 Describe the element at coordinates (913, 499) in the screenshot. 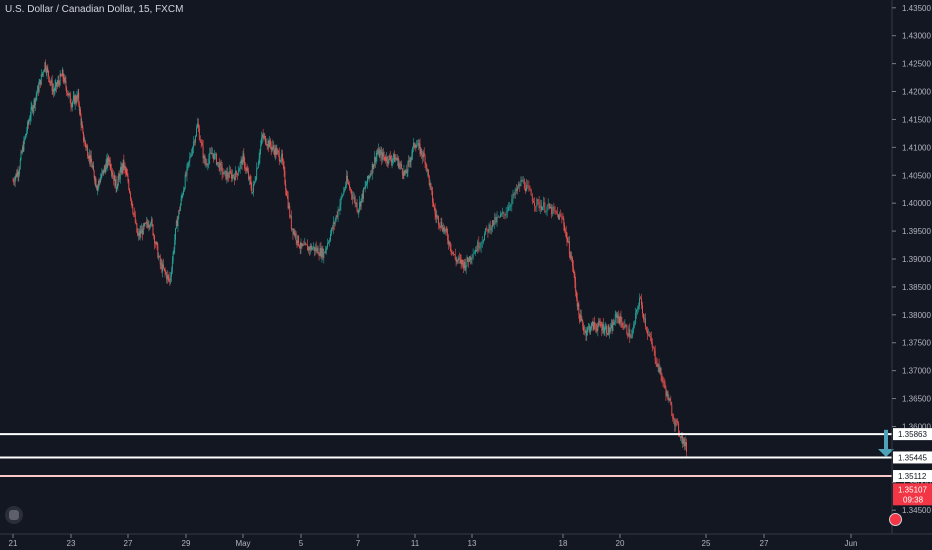

I see `bar-countdown: 09:38` at that location.